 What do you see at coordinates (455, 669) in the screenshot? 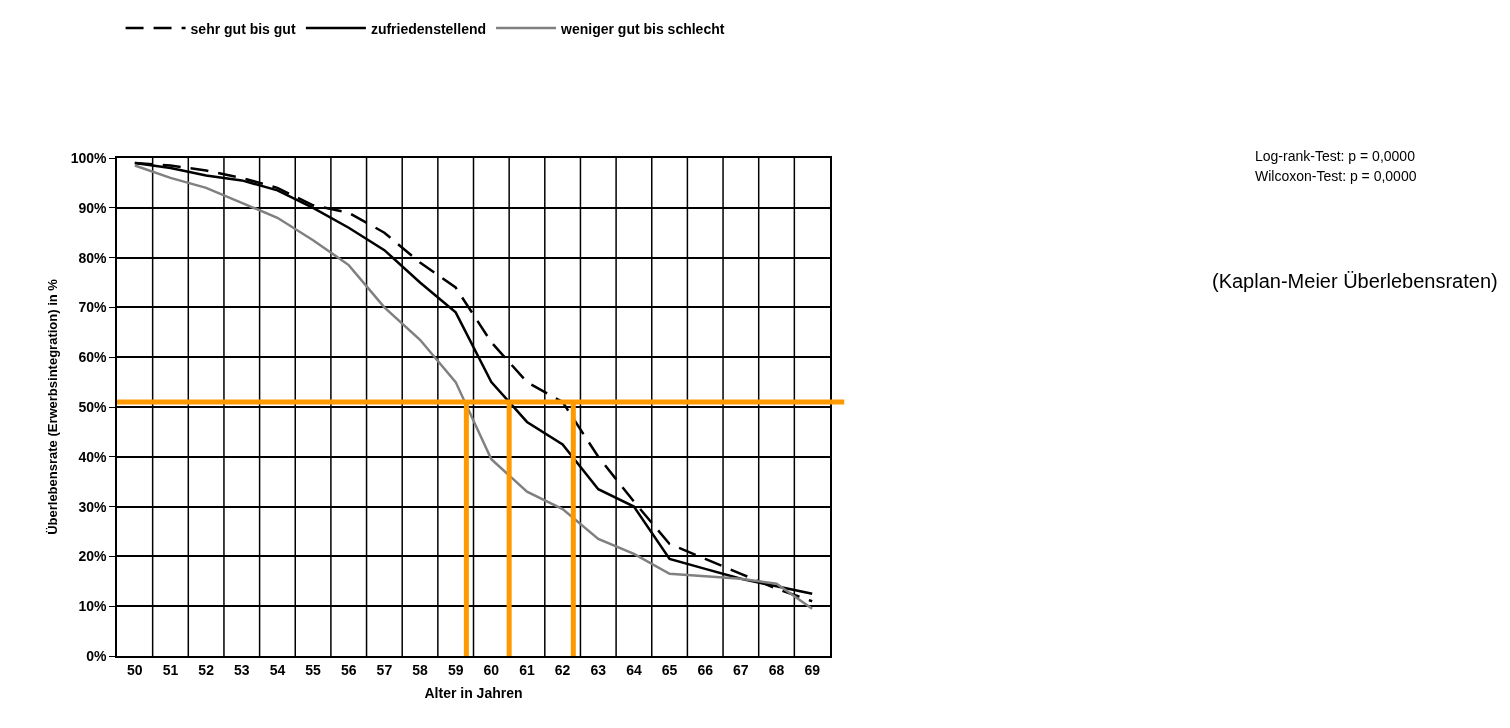
I see `x-tick-label: 59` at bounding box center [455, 669].